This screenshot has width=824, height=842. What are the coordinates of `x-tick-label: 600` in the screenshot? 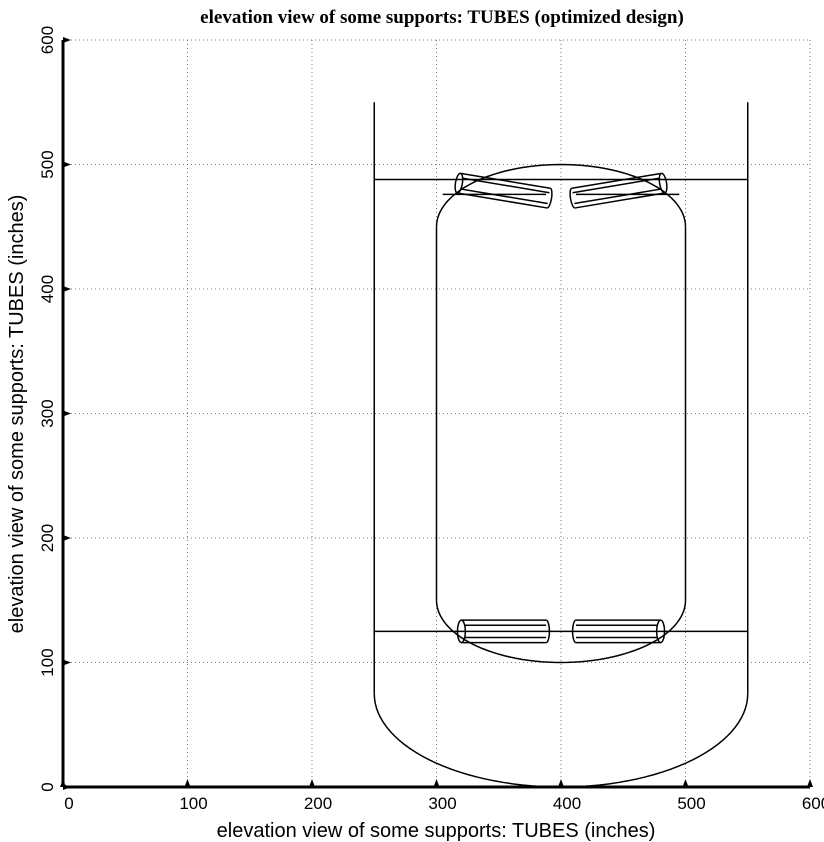 It's located at (813, 803).